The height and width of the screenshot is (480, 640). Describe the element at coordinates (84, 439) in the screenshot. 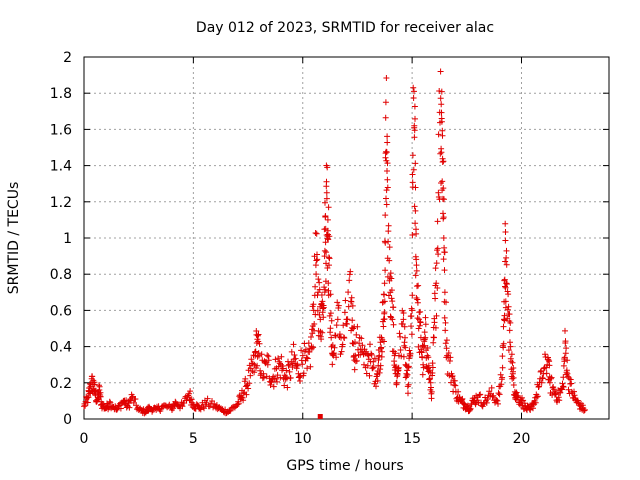

I see `x-tick-label: 0` at that location.